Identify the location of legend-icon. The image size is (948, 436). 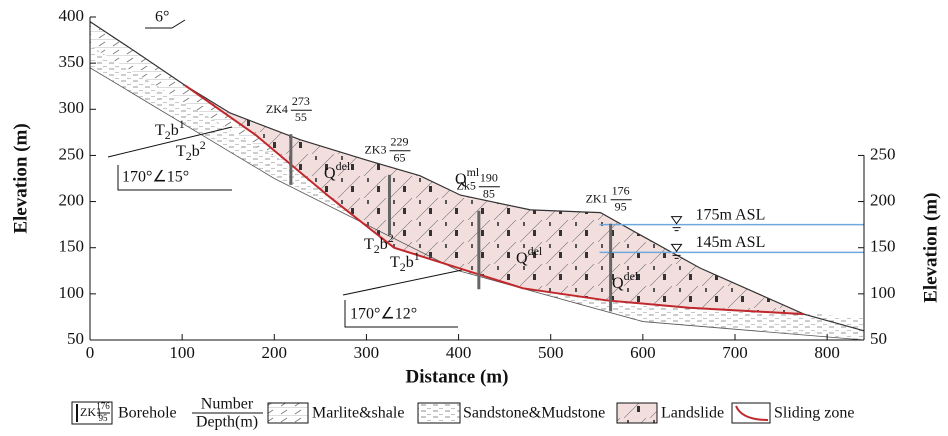
(92, 413).